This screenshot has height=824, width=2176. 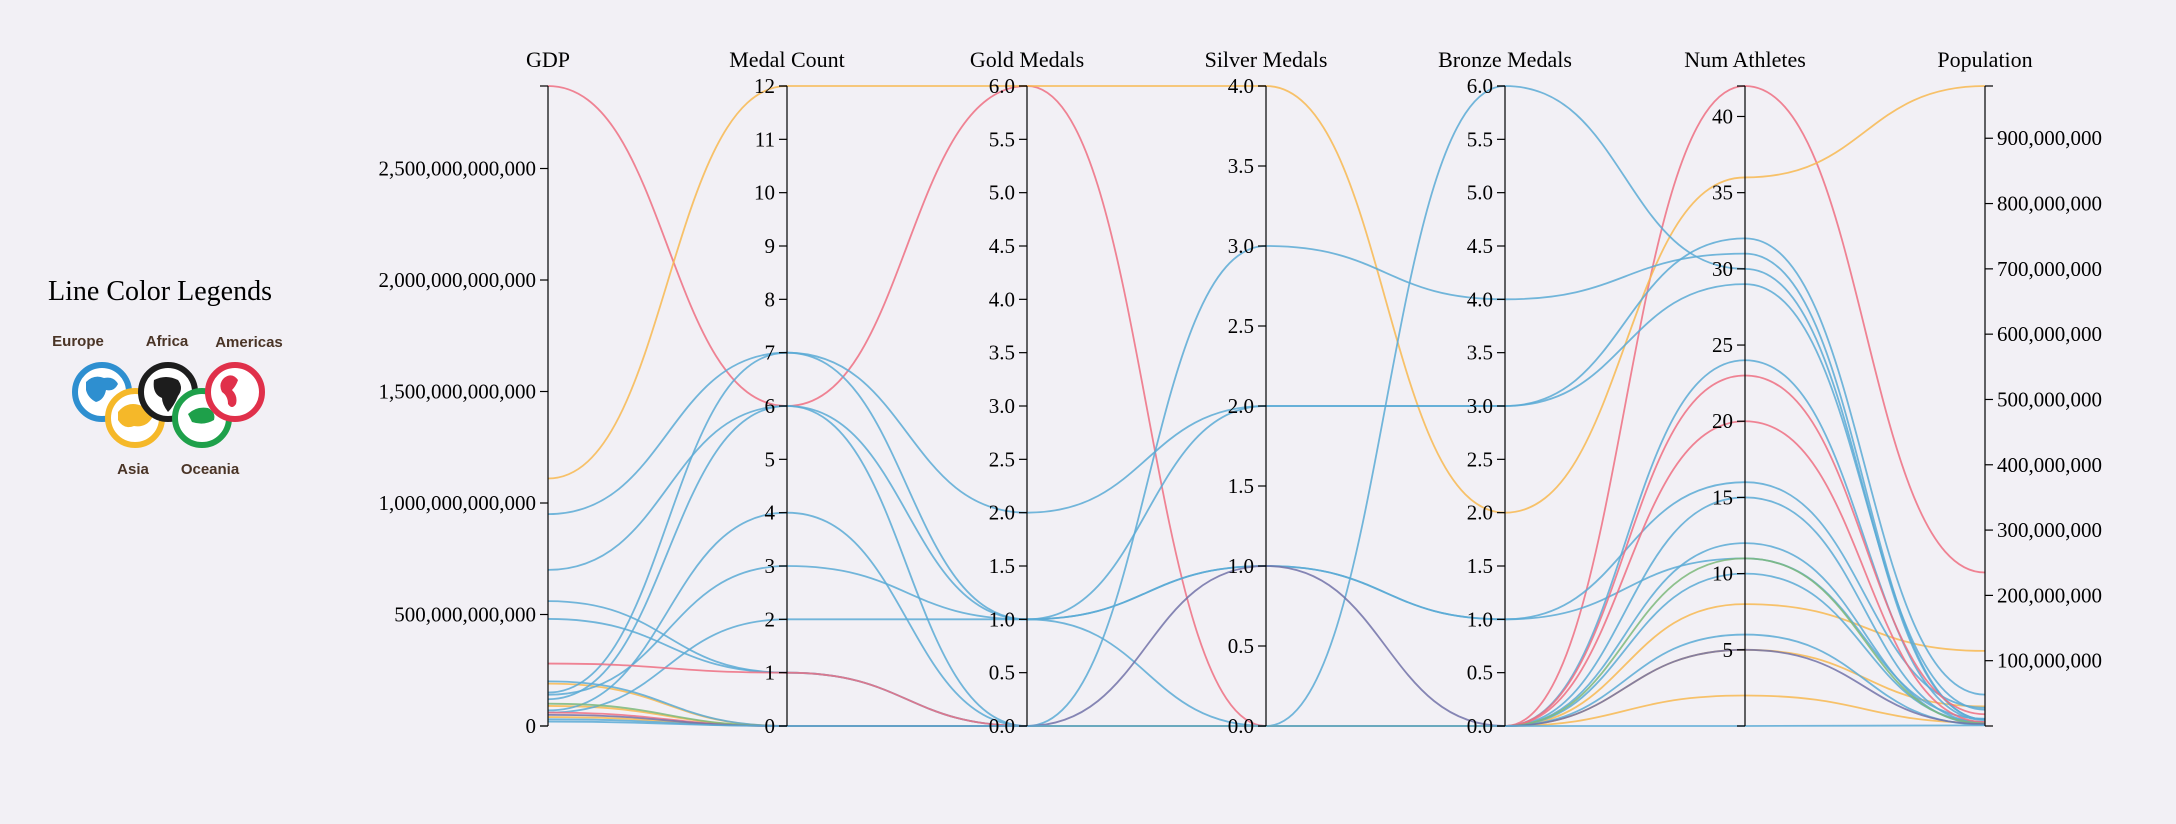 I want to click on tick-label-silver-medals-3: 1.5, so click(x=1241, y=486).